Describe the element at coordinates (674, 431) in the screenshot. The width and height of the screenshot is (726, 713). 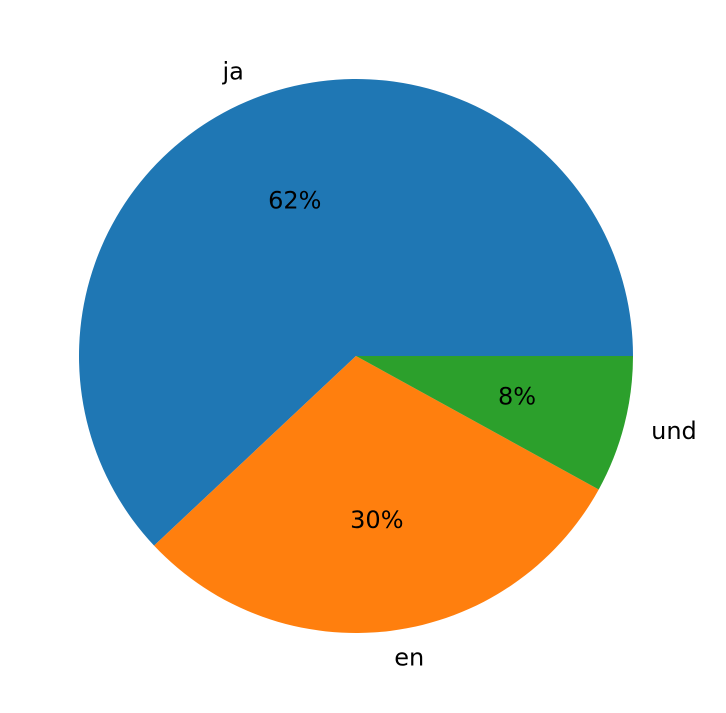
I see `slice-label: und` at that location.